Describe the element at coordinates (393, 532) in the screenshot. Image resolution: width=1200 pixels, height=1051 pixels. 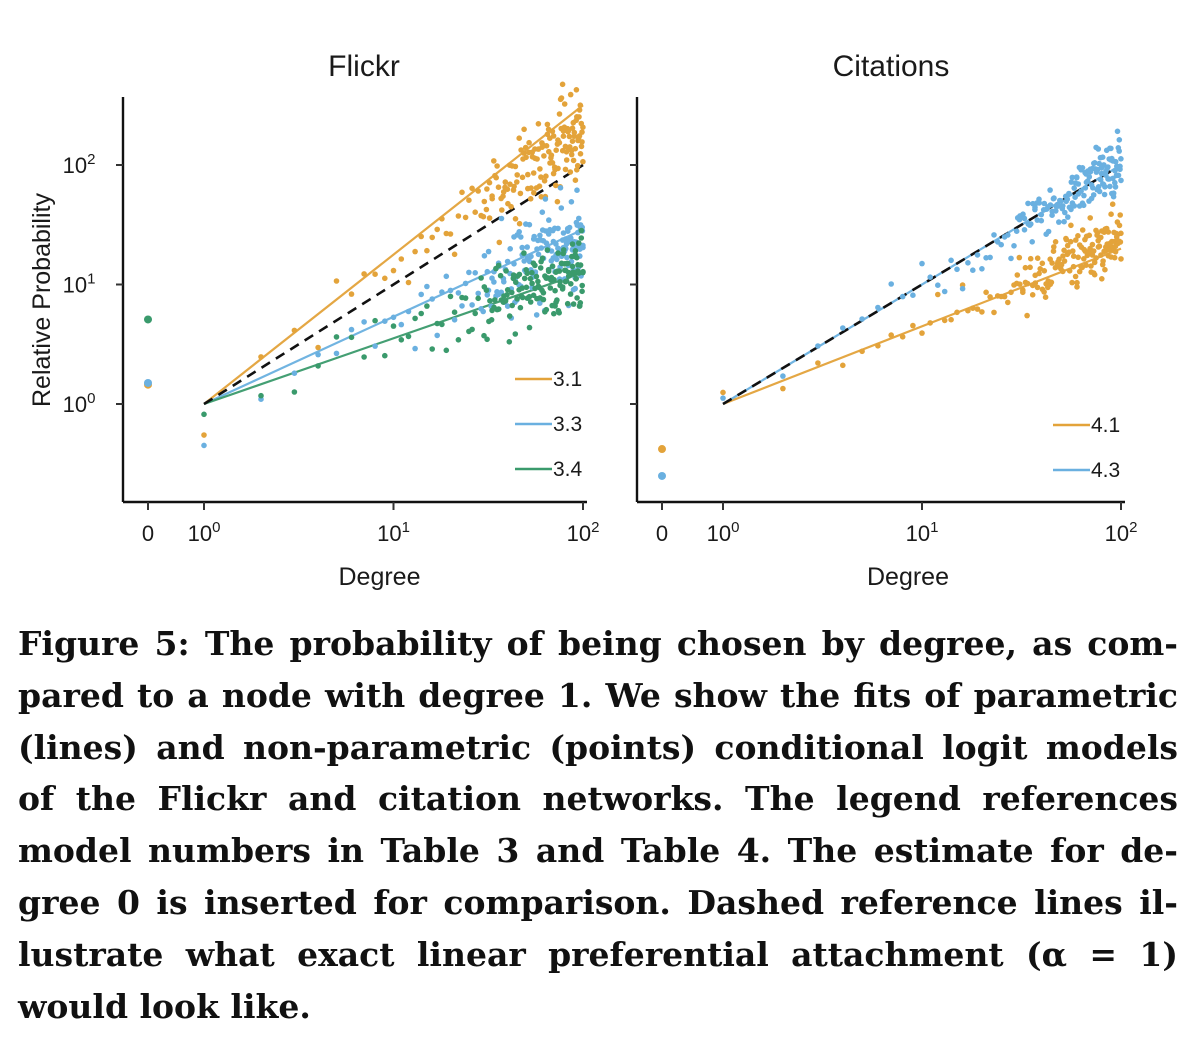
I see `x-tick-label: 10¹` at that location.